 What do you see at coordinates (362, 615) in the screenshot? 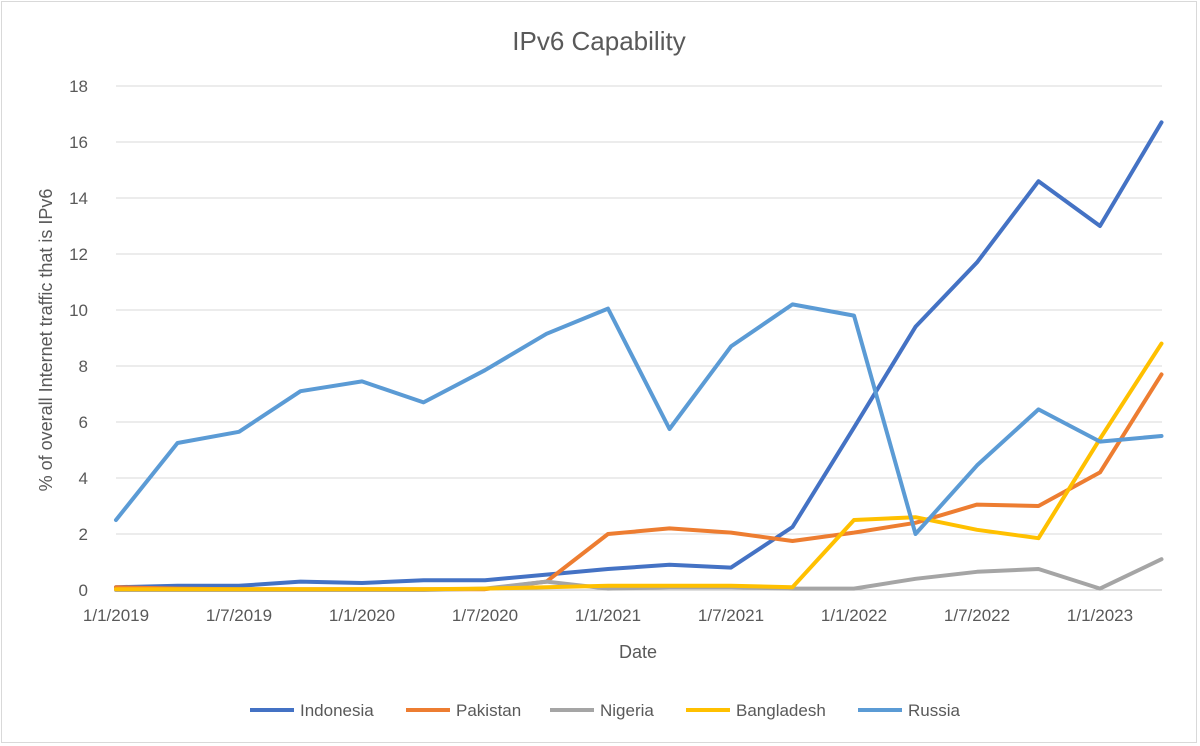
I see `x-tick-label: 1/1/2020` at bounding box center [362, 615].